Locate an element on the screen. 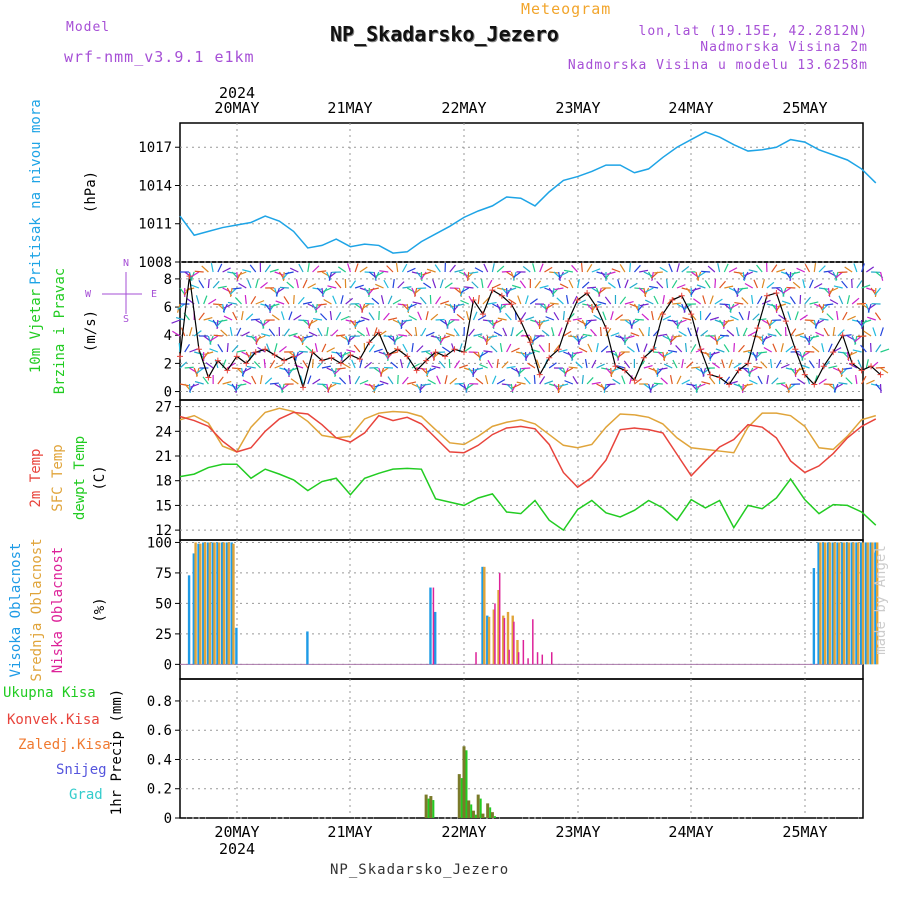  precip-unit: 1hr Precip (mm) is located at coordinates (117, 752).